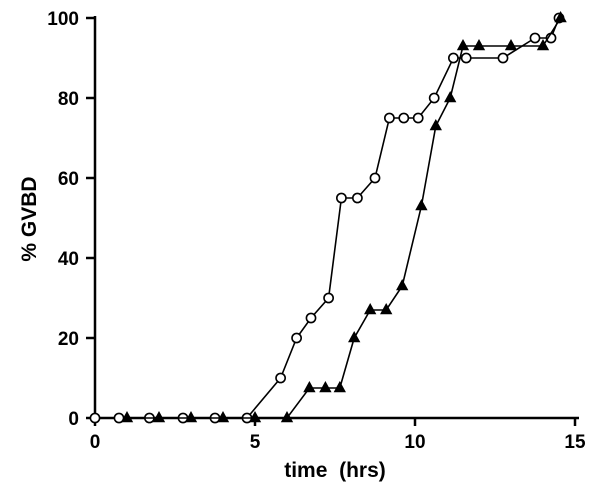 This screenshot has height=498, width=598. I want to click on x-tick-label: 5, so click(255, 442).